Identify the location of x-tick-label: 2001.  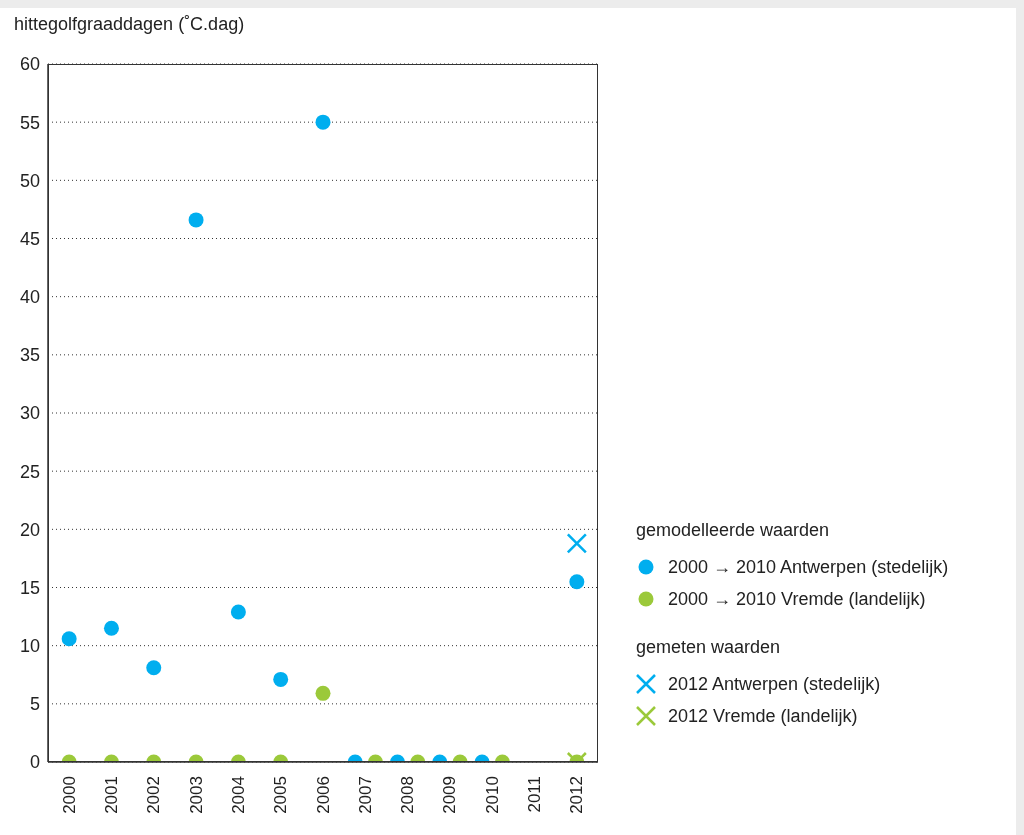
(111, 795).